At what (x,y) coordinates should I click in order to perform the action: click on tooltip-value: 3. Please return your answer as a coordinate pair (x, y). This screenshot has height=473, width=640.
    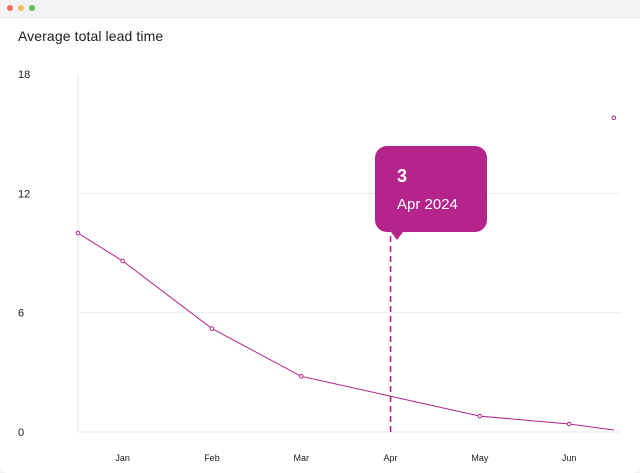
    Looking at the image, I should click on (402, 176).